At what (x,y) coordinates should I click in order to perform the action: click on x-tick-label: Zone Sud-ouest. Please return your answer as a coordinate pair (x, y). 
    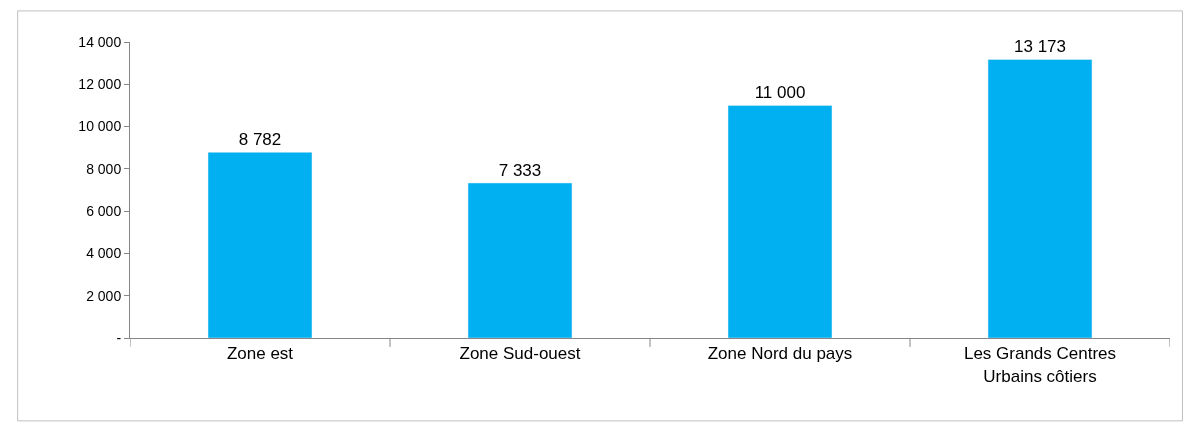
    Looking at the image, I should click on (520, 354).